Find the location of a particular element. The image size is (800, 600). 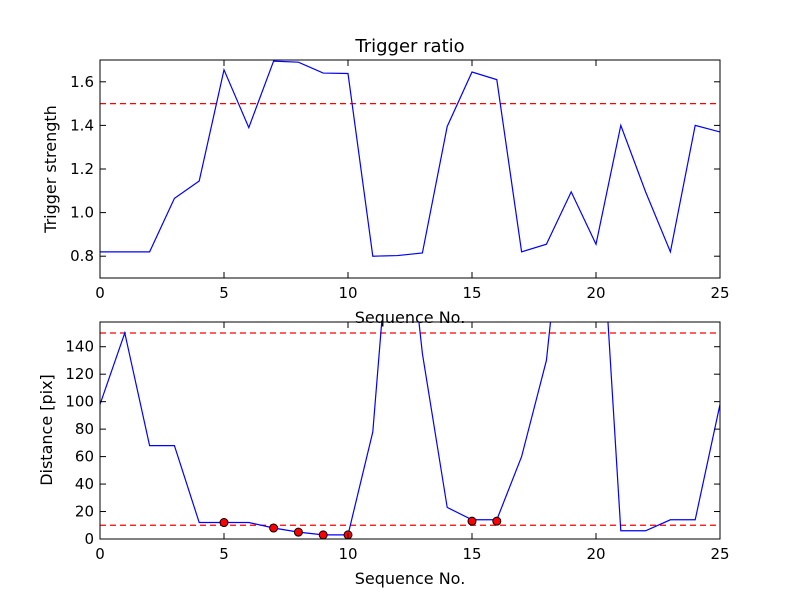

y-tick-label: 0.8 is located at coordinates (82, 256).